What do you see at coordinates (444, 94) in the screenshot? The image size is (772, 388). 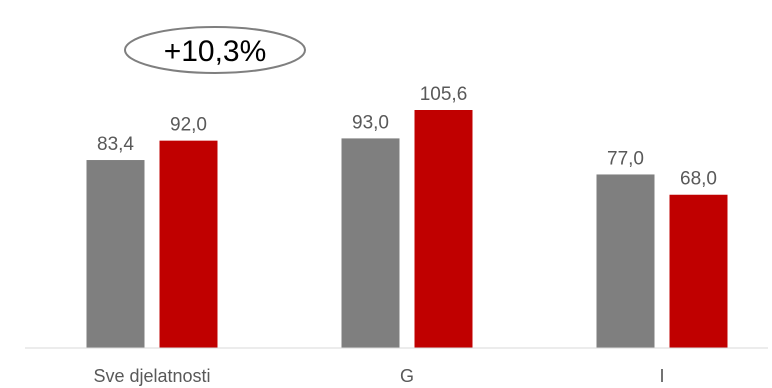 I see `value-label-1-1: 105,6` at bounding box center [444, 94].